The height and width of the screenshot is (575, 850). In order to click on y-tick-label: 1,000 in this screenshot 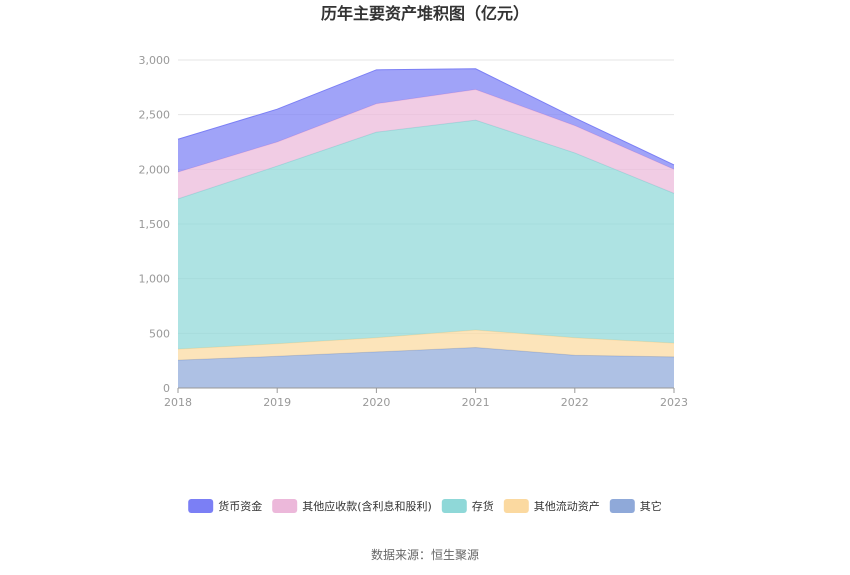, I will do `click(155, 279)`.